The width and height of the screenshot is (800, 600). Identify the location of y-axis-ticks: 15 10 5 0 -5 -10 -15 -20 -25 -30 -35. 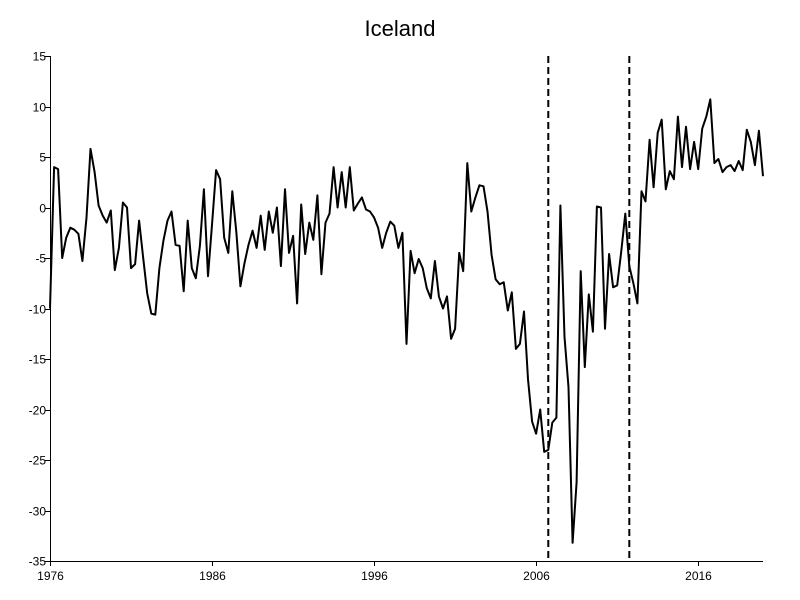
(39, 309).